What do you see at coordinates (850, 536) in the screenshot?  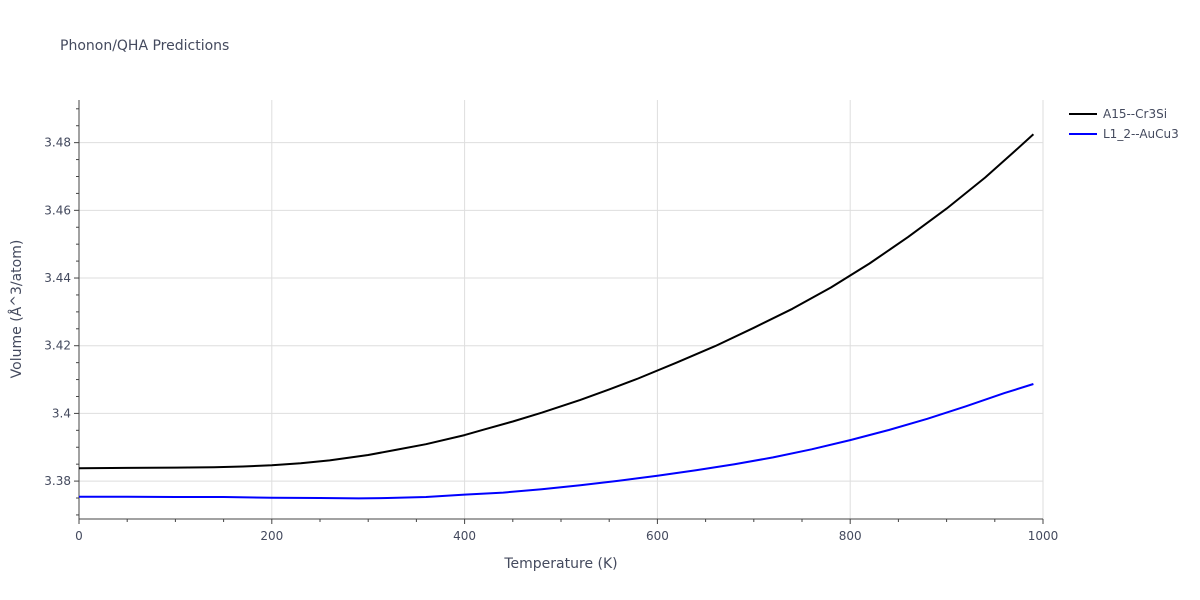 I see `x-tick-label: 800` at bounding box center [850, 536].